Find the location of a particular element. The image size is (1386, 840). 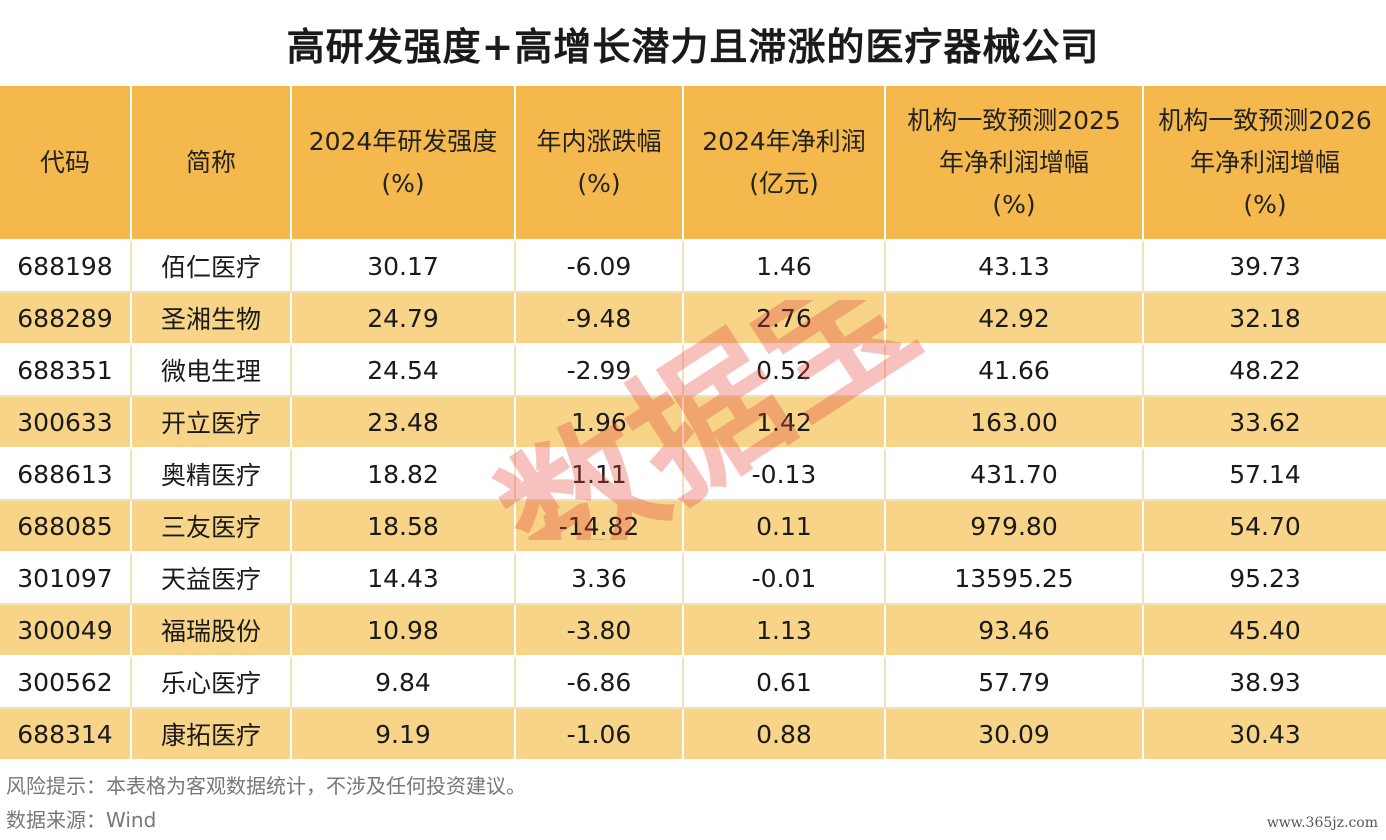

table-cell: 10.98 is located at coordinates (403, 630).